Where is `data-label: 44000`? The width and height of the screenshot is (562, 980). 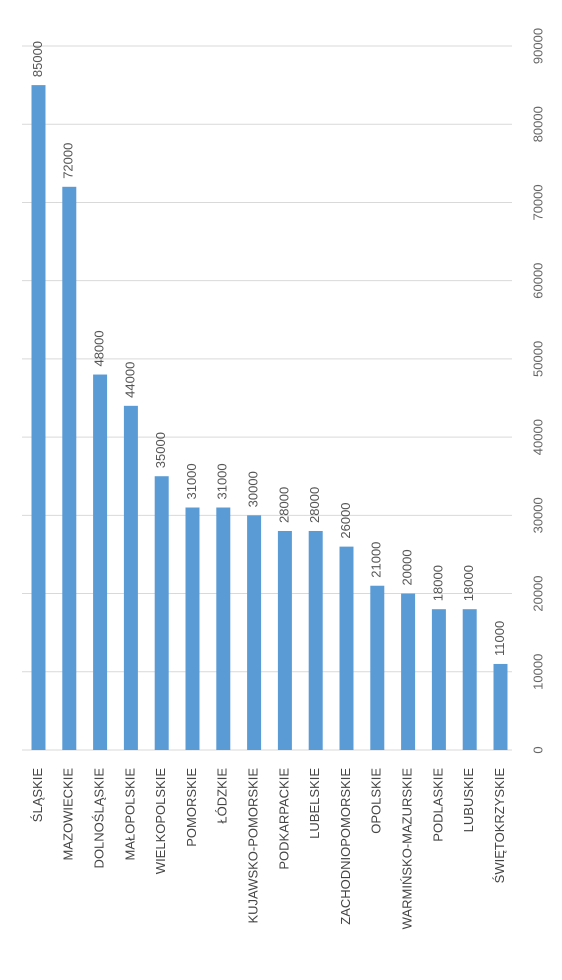
data-label: 44000 is located at coordinates (129, 380).